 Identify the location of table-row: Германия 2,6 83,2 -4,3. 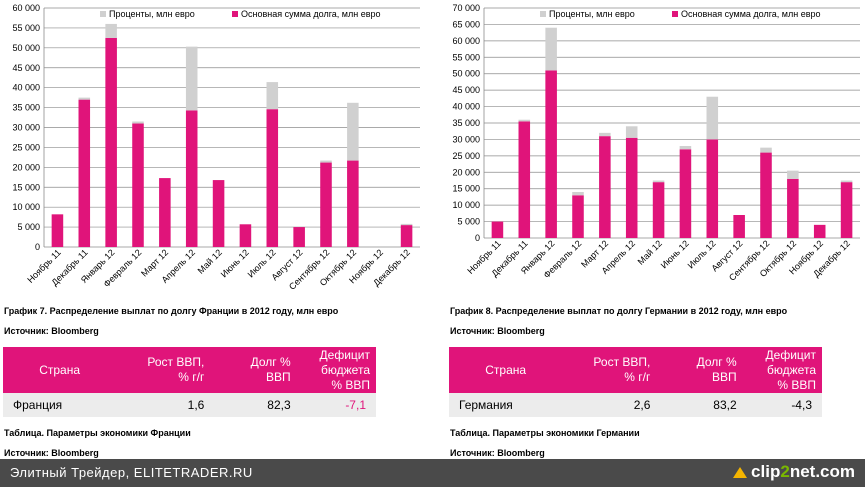
(635, 405).